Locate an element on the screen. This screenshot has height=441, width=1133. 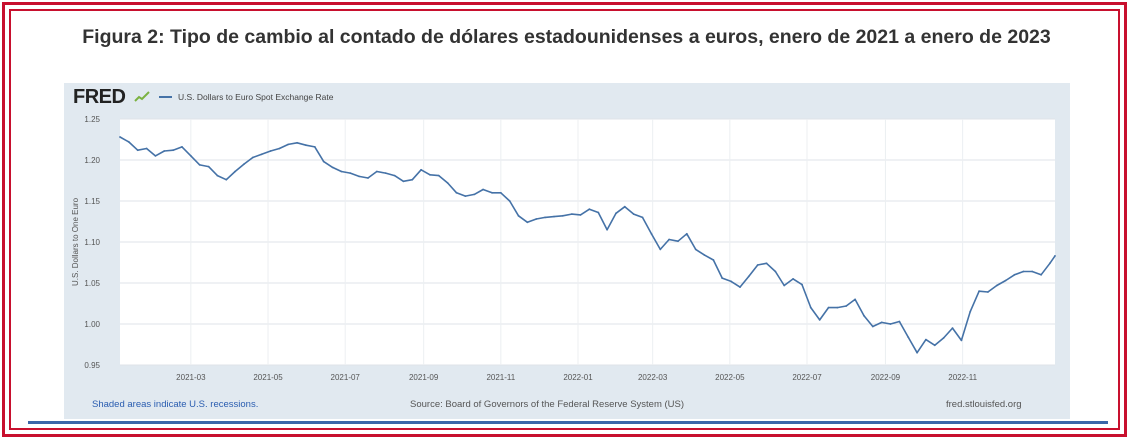
x-tick-label: 2022-09 is located at coordinates (886, 377).